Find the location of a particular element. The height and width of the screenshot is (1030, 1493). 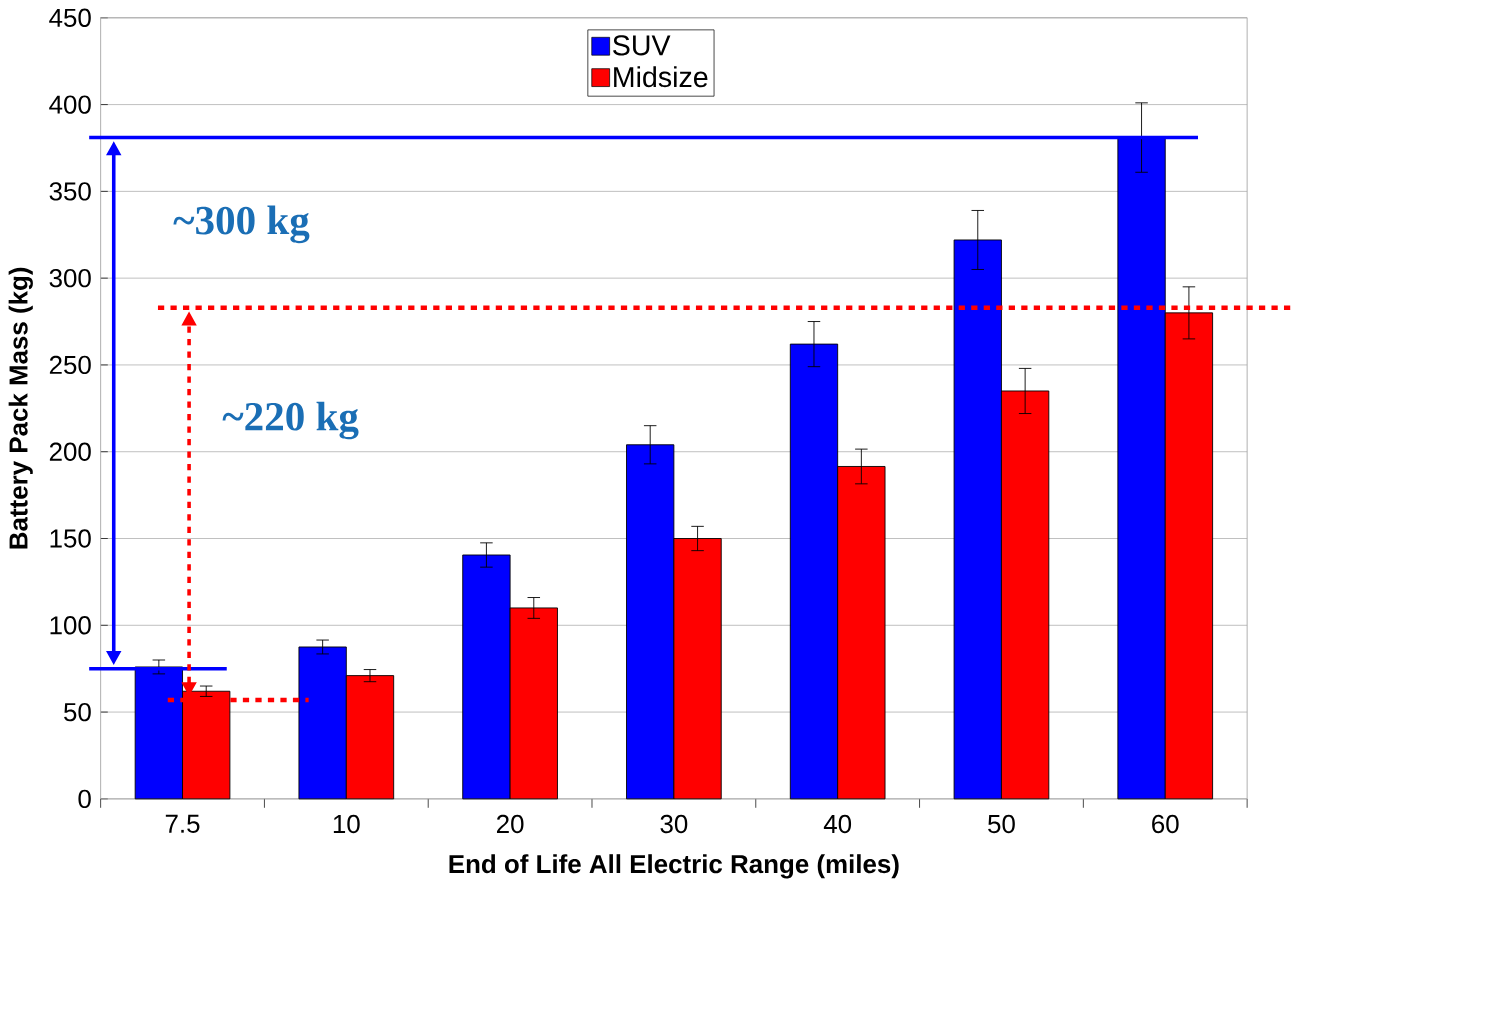

y-tick-label: 400 is located at coordinates (70, 104).